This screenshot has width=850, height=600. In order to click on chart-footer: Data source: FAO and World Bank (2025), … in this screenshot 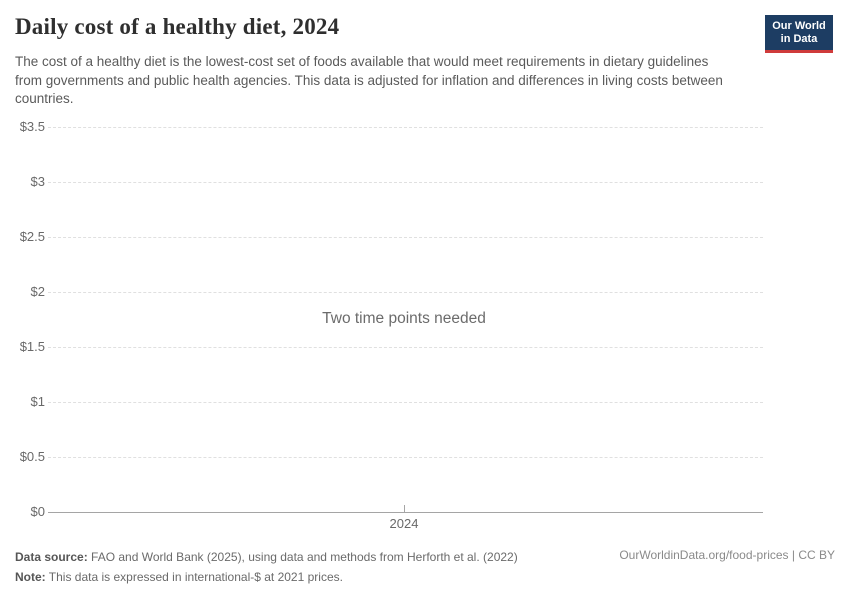, I will do `click(266, 567)`.